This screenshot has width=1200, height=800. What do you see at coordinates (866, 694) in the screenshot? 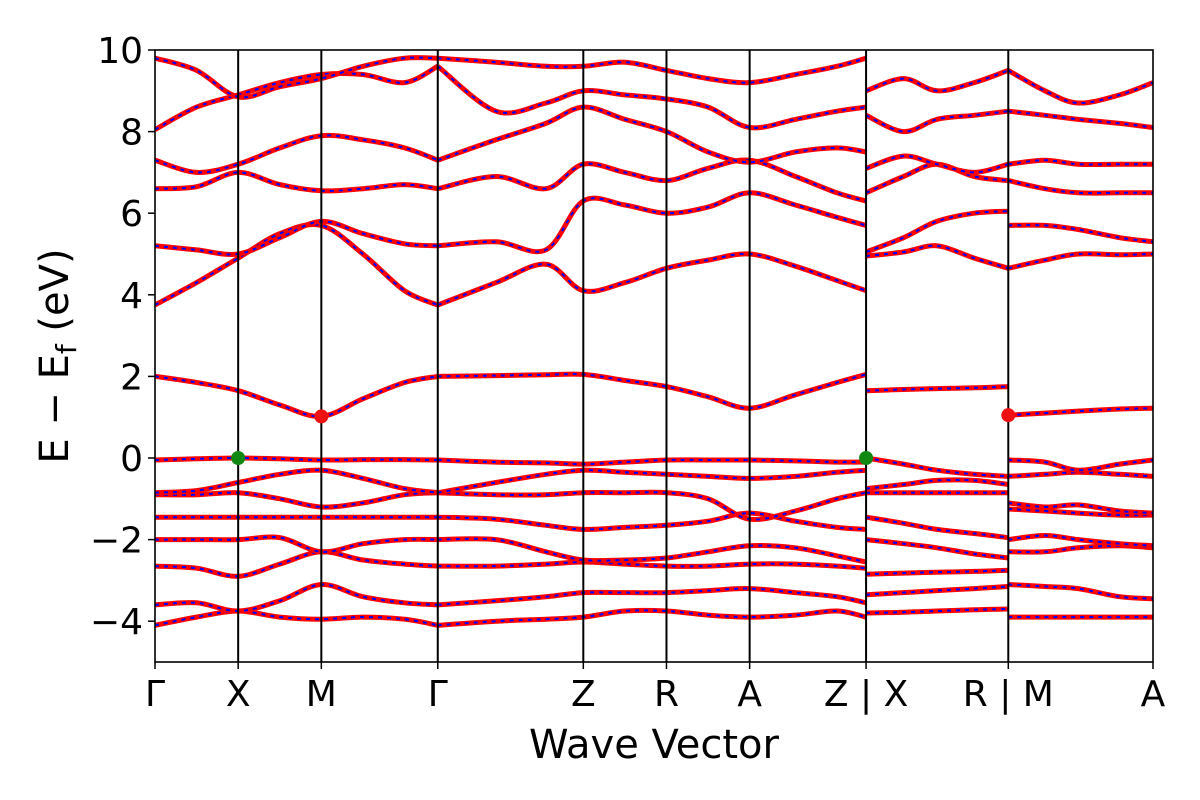
I see `x-tick-label: Z | X` at bounding box center [866, 694].